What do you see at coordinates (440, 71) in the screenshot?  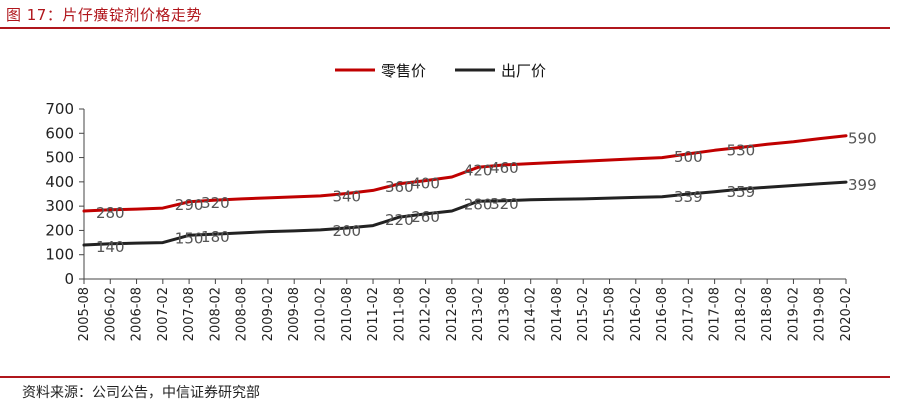 I see `legend: 零售价 出厂价` at bounding box center [440, 71].